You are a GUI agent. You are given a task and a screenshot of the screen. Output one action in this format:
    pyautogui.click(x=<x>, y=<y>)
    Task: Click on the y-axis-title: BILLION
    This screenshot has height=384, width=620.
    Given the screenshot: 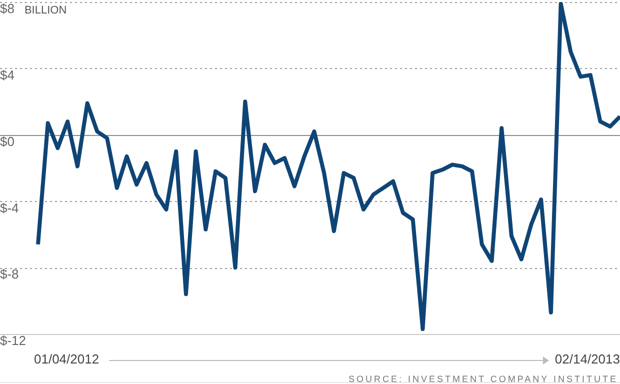 What is the action you would take?
    pyautogui.click(x=45, y=10)
    